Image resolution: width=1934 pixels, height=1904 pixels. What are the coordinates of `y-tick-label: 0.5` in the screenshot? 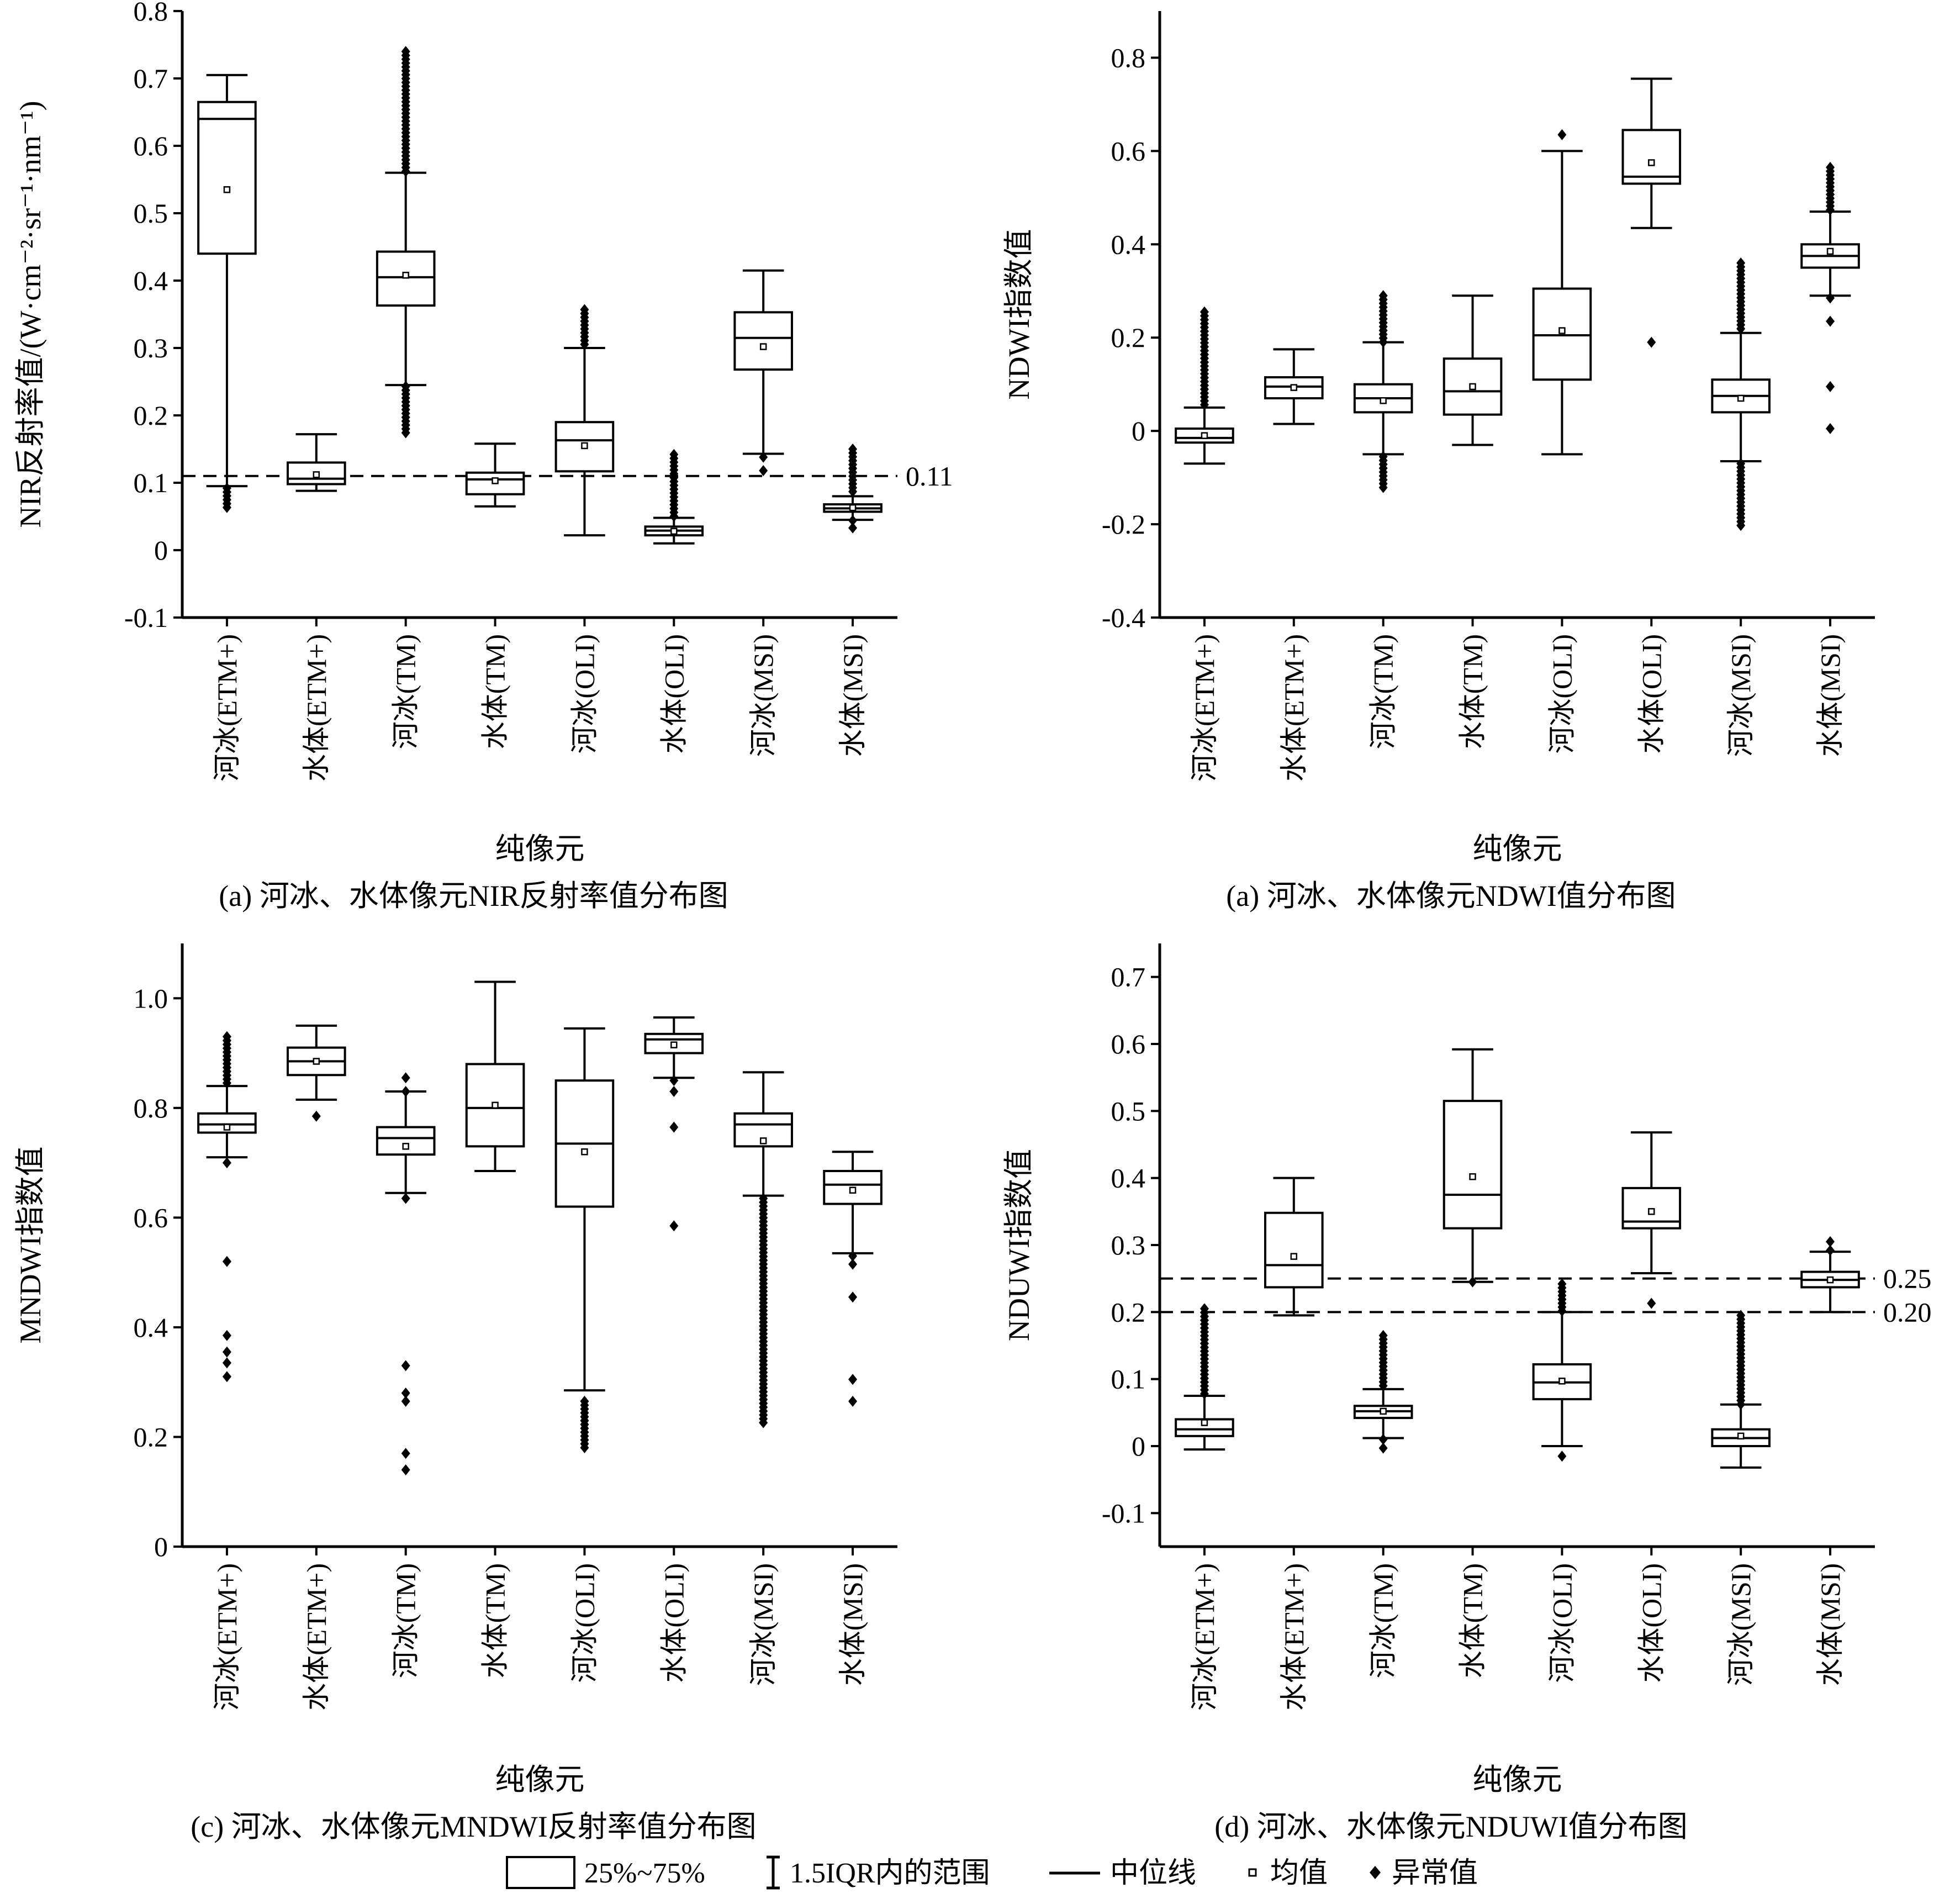 It's located at (151, 214).